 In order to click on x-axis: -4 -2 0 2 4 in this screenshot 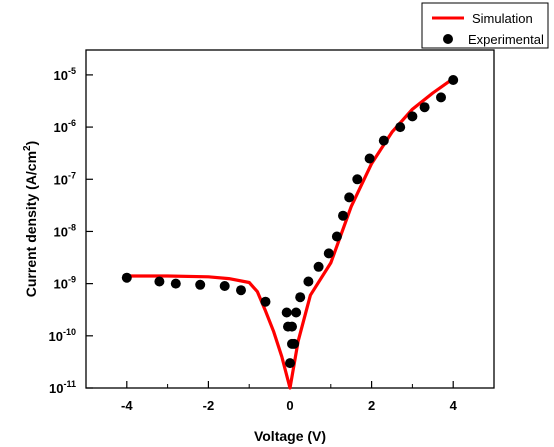, I will do `click(290, 397)`.